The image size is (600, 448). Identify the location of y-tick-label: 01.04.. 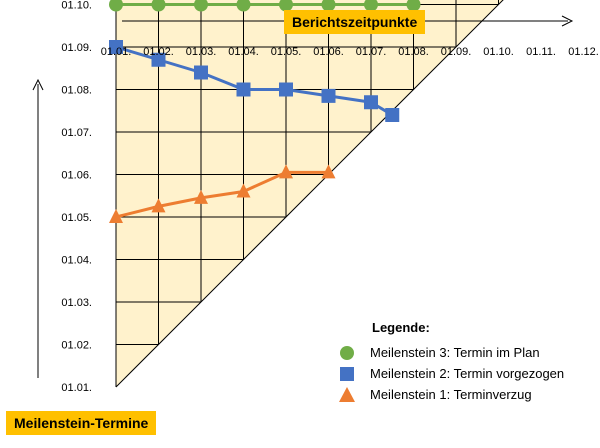
(76, 261).